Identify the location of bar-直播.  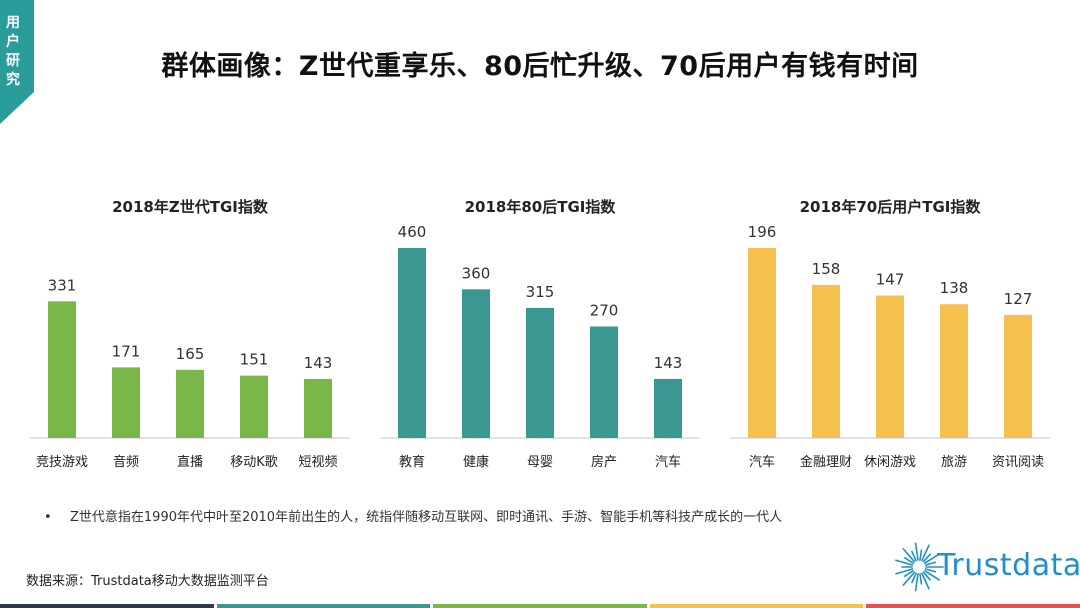
(190, 403).